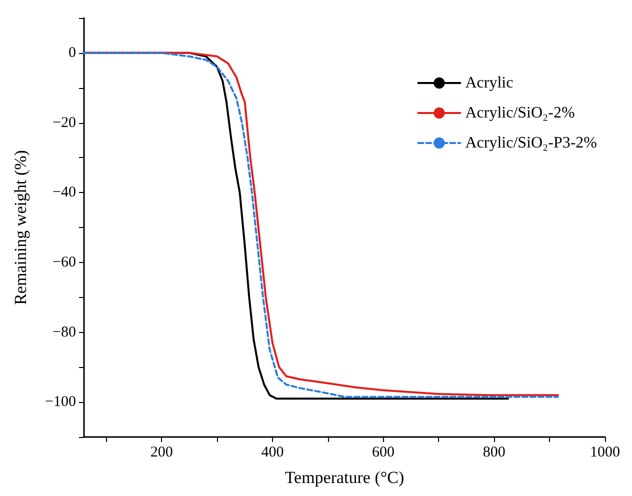 This screenshot has width=632, height=496. Describe the element at coordinates (531, 143) in the screenshot. I see `legend-label: Acrylic/SiO₂-P3-2%` at that location.